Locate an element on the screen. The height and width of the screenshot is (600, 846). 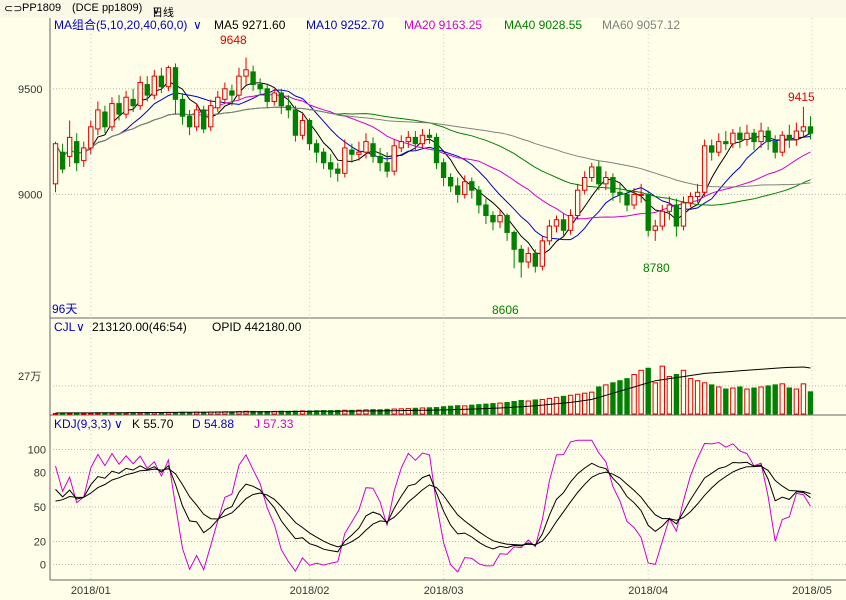
period-label: 日线 is located at coordinates (163, 13).